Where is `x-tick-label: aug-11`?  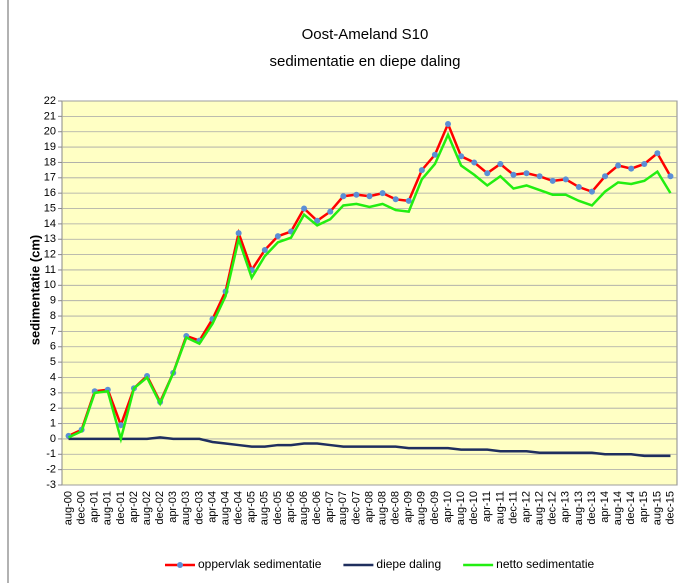
x-tick-label: aug-11 is located at coordinates (500, 507).